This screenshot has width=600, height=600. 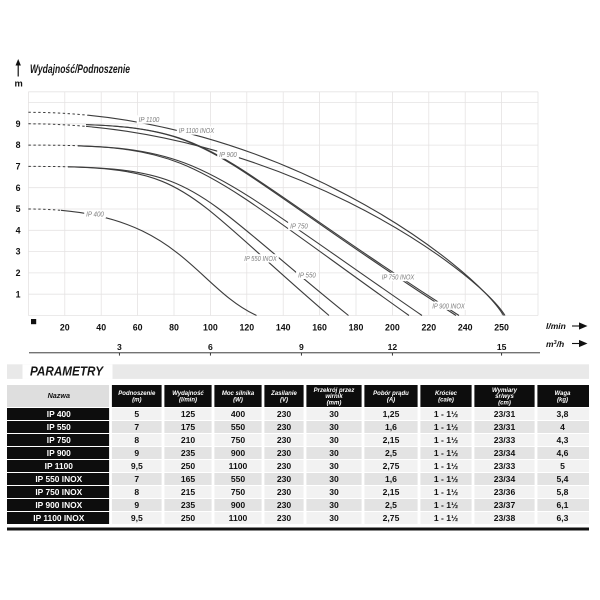 I want to click on svg-text: 5,8, so click(x=563, y=492).